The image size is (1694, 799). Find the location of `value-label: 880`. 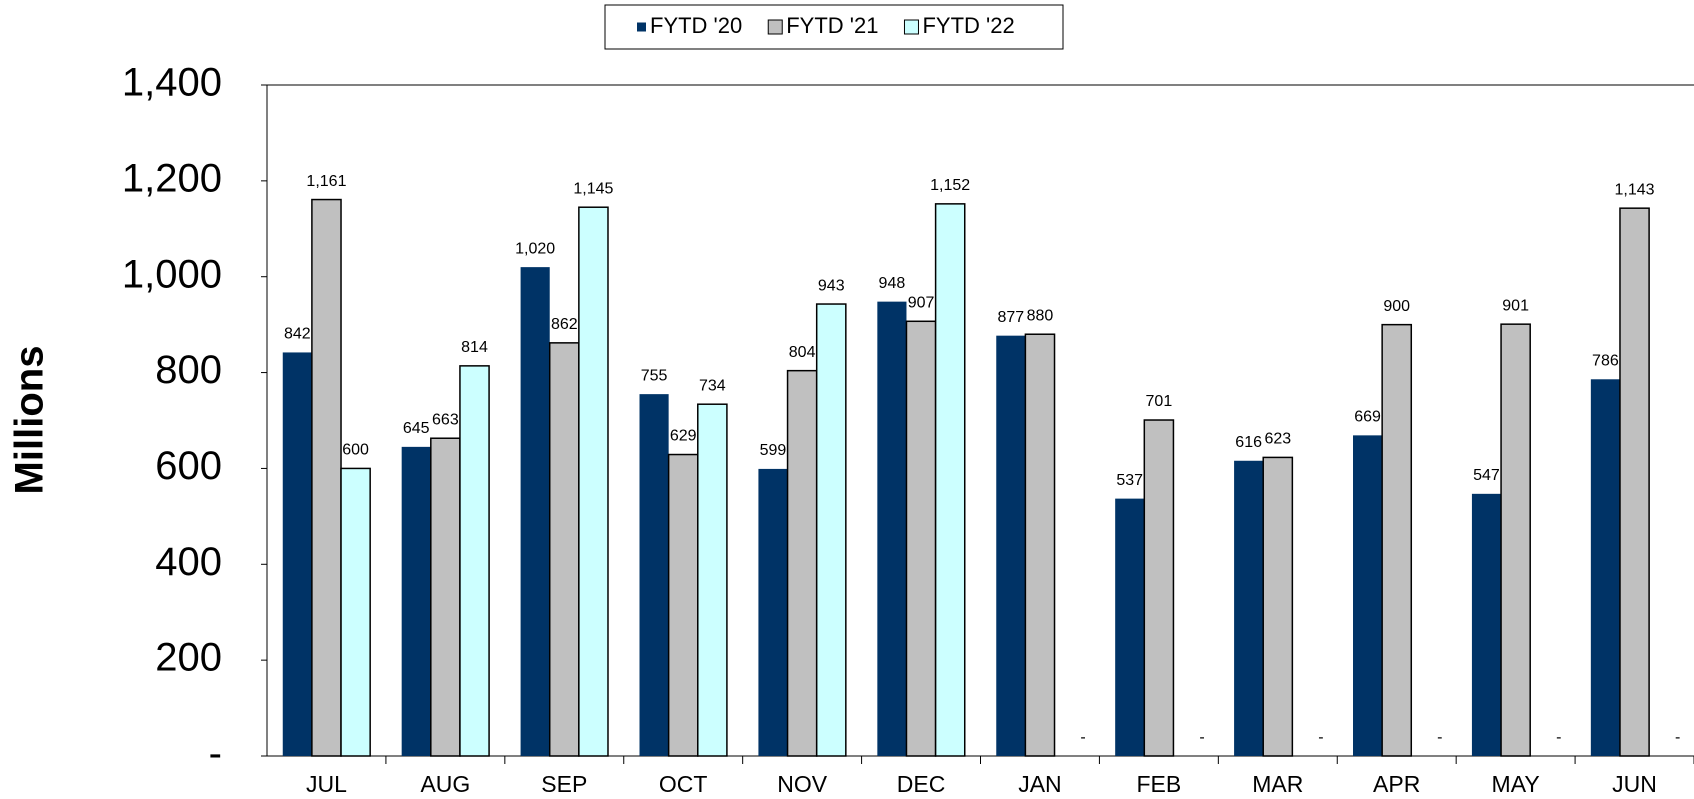

value-label: 880 is located at coordinates (1040, 315).